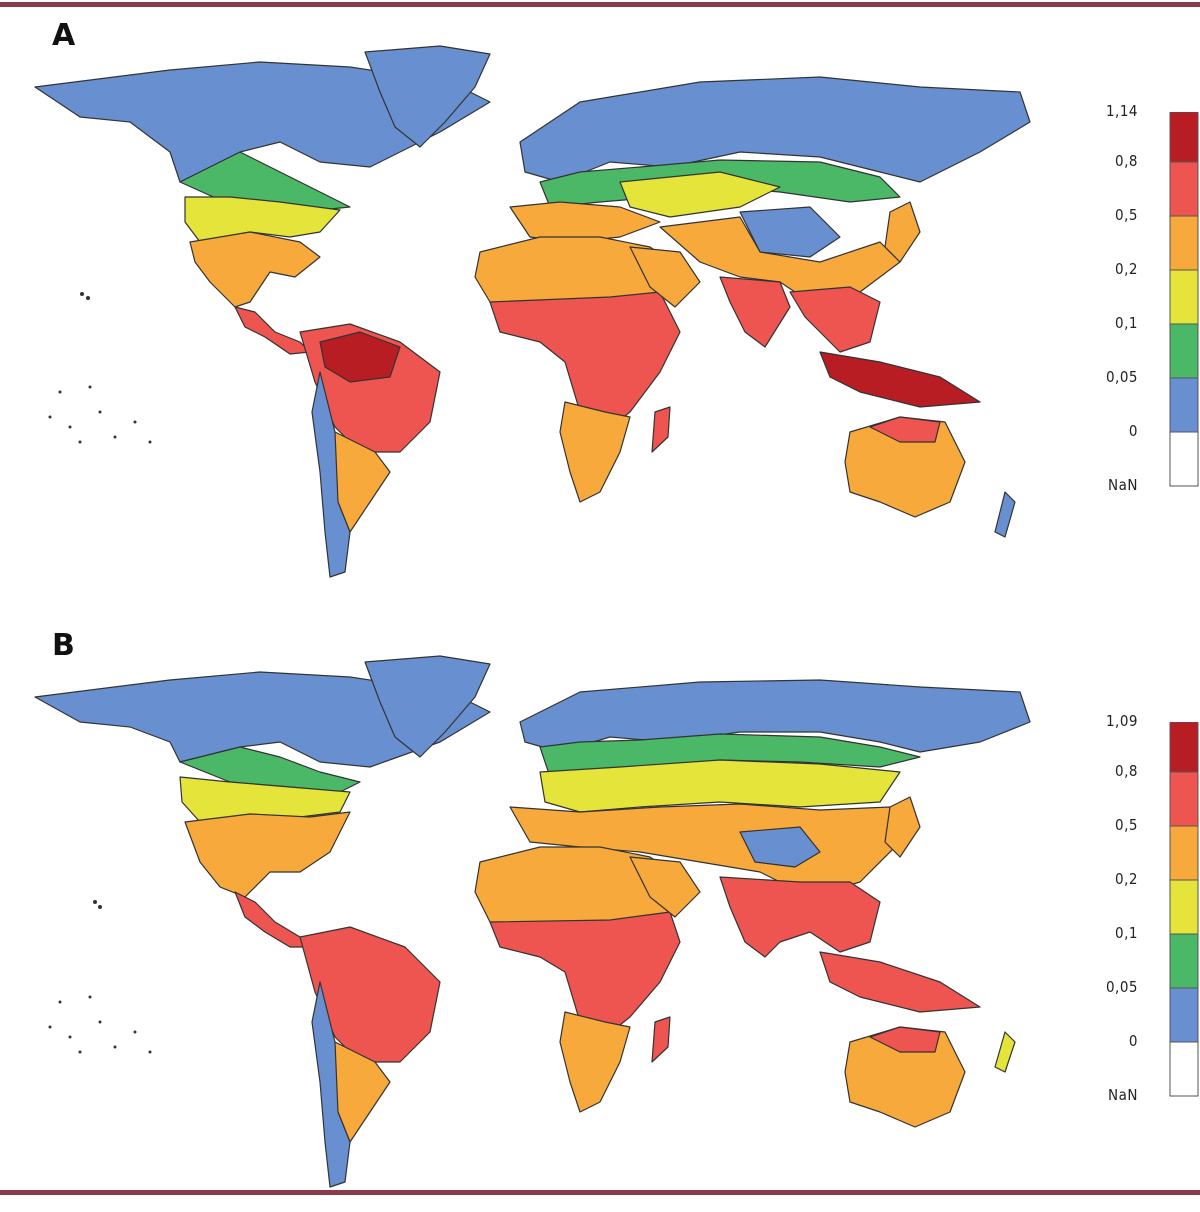  Describe the element at coordinates (600, 4) in the screenshot. I see `top-border-rule` at that location.